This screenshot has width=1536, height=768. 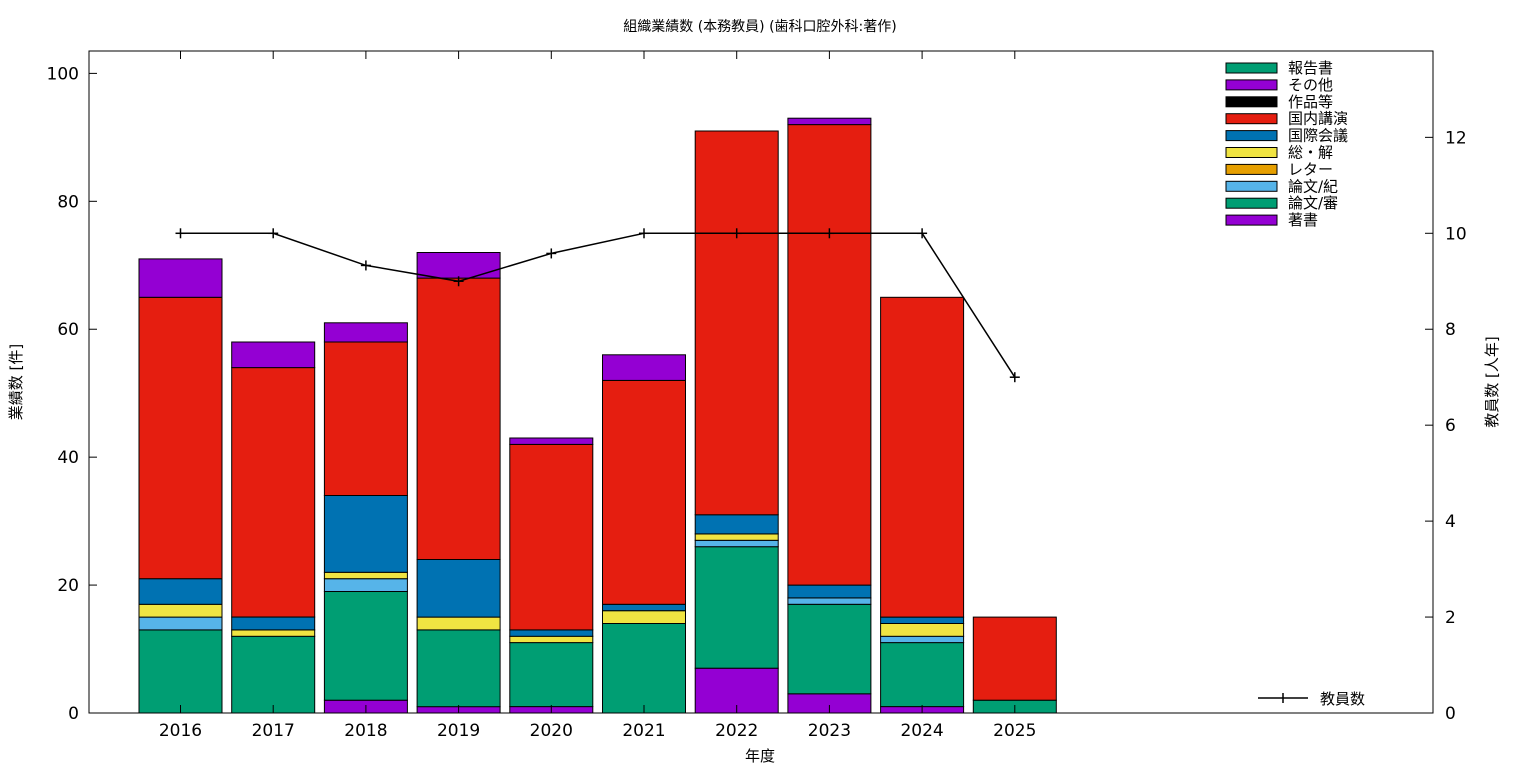 I want to click on y-tick-label: 40, so click(x=68, y=458).